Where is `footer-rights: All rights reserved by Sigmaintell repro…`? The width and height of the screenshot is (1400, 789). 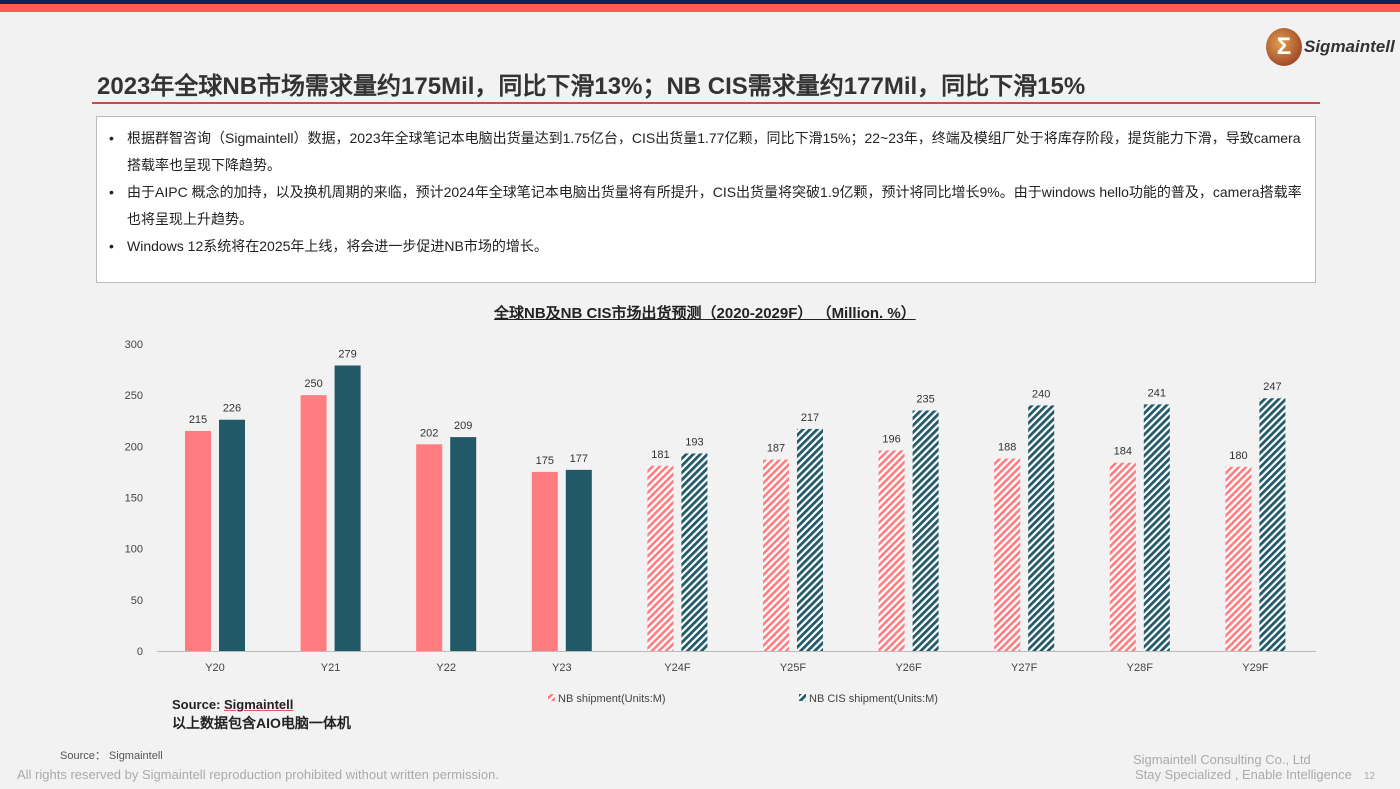
footer-rights: All rights reserved by Sigmaintell repro… is located at coordinates (258, 774).